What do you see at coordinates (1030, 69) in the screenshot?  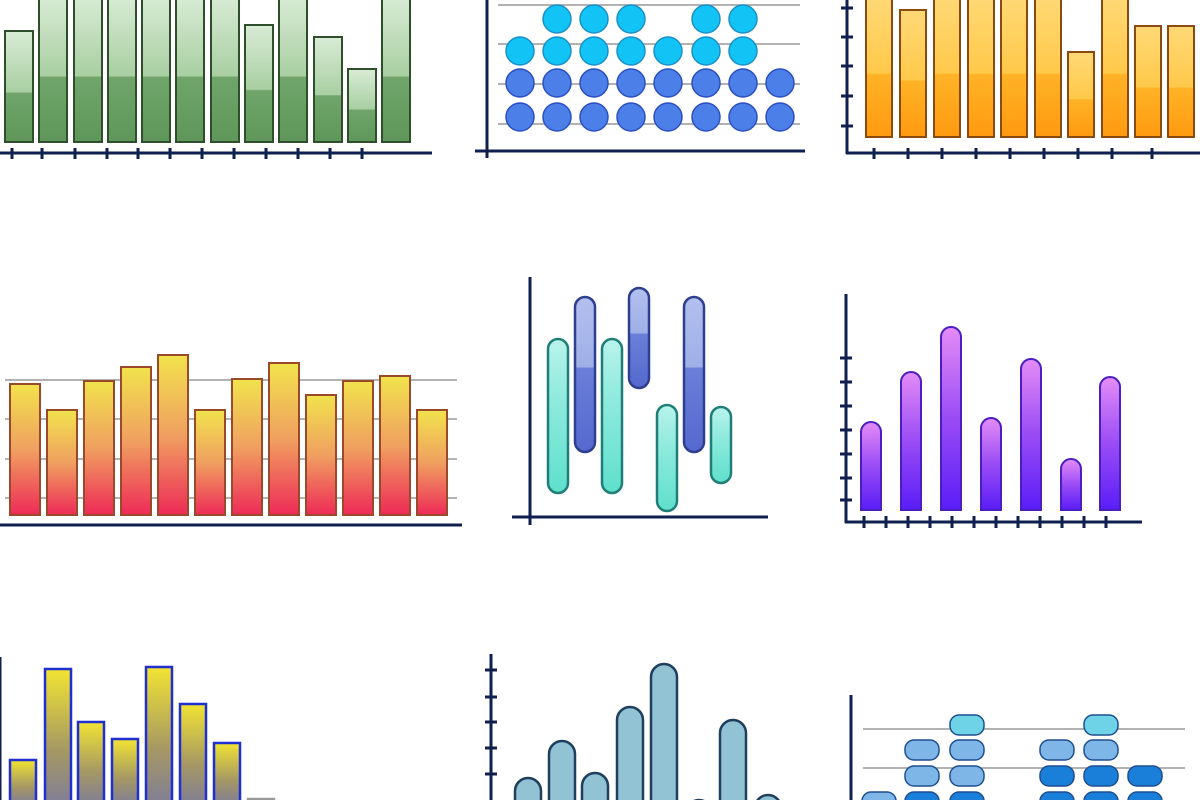 I see `orange-bar-chart` at bounding box center [1030, 69].